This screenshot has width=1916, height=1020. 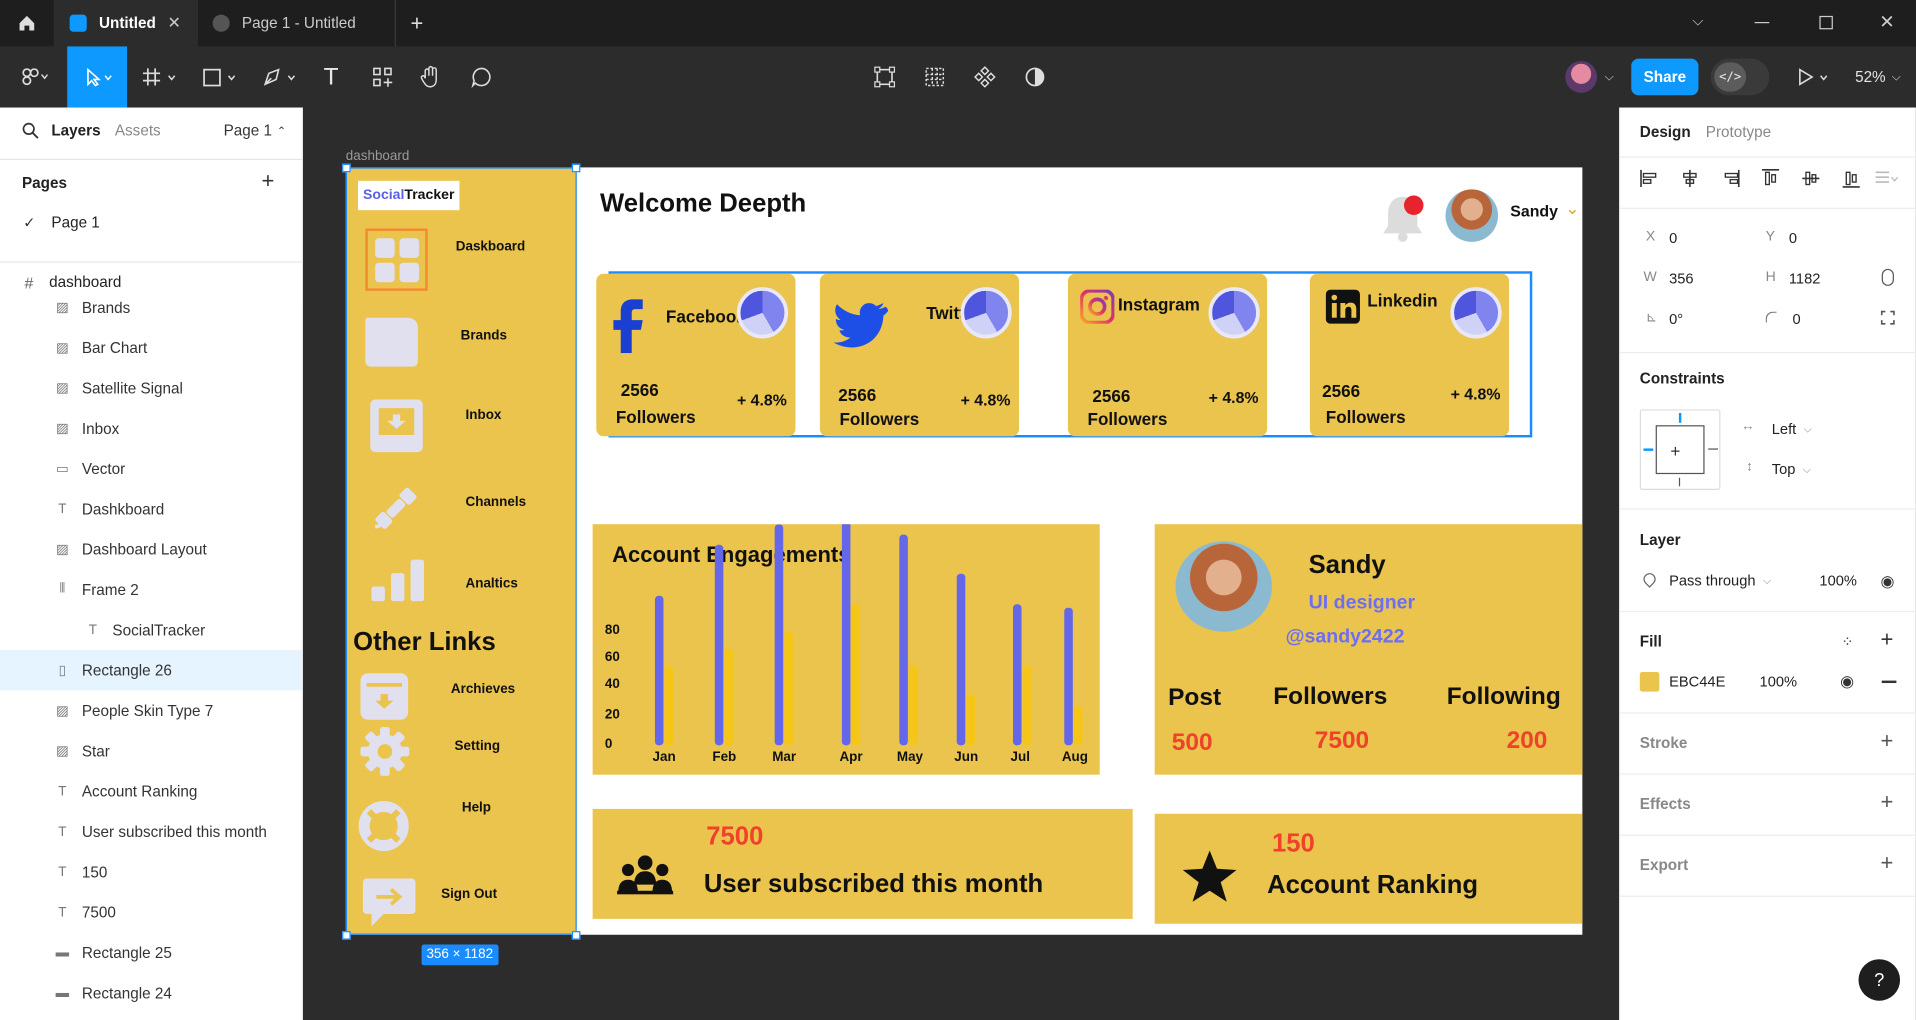 I want to click on help-button: ?, so click(x=1879, y=980).